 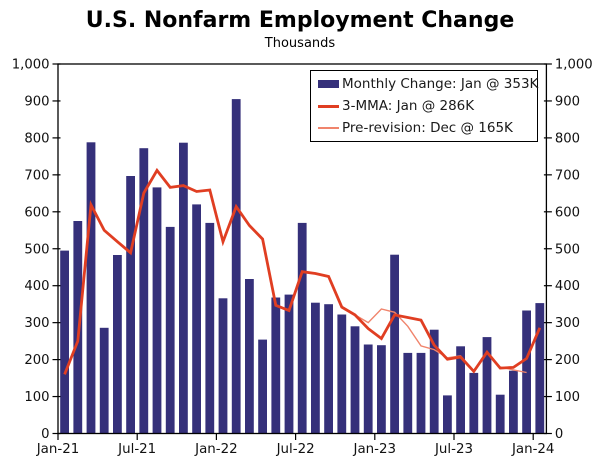 I want to click on y-axis-label-left: 200, so click(x=36, y=360).